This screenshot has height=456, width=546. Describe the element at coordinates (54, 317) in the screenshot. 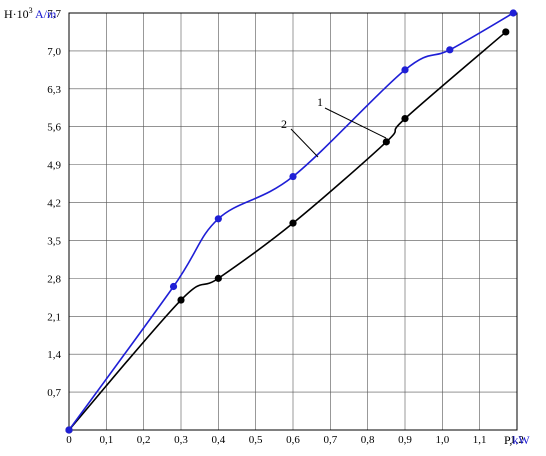

I see `y-tick-label: 2,1` at that location.